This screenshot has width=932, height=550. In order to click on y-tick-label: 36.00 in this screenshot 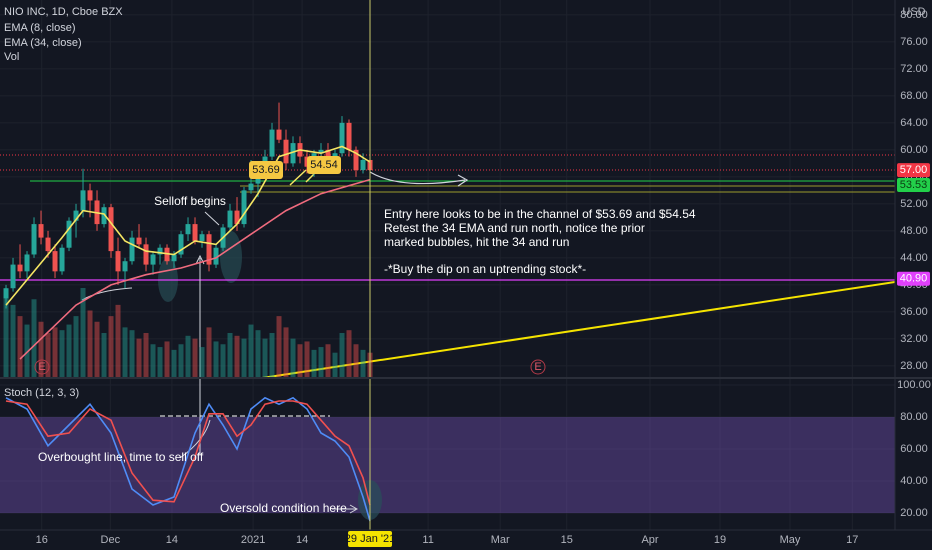, I will do `click(914, 312)`.